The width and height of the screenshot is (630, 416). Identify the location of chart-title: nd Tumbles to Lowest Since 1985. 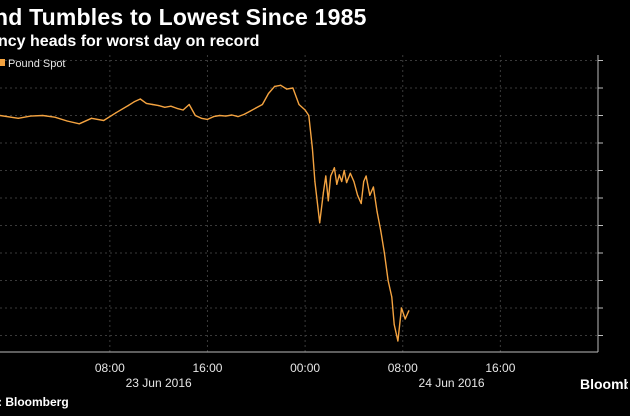
(183, 17).